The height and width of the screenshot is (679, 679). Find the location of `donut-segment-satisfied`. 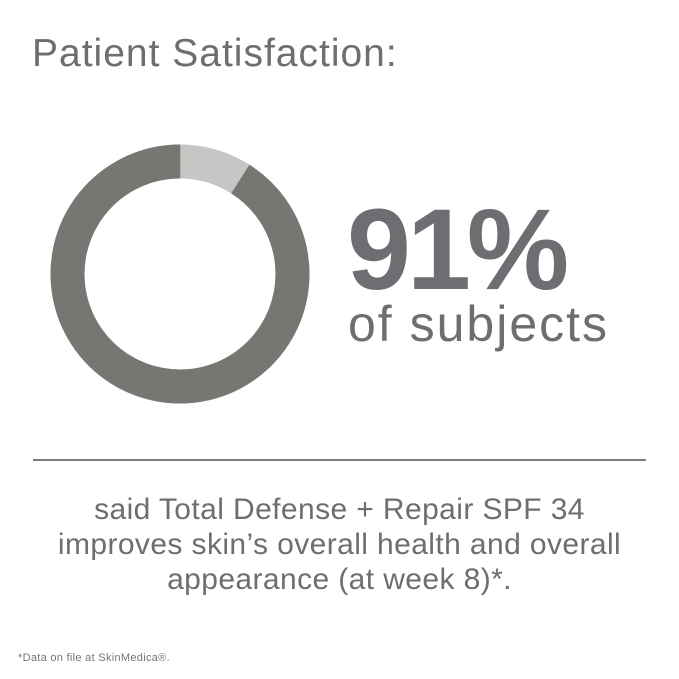

donut-segment-satisfied is located at coordinates (180, 274).